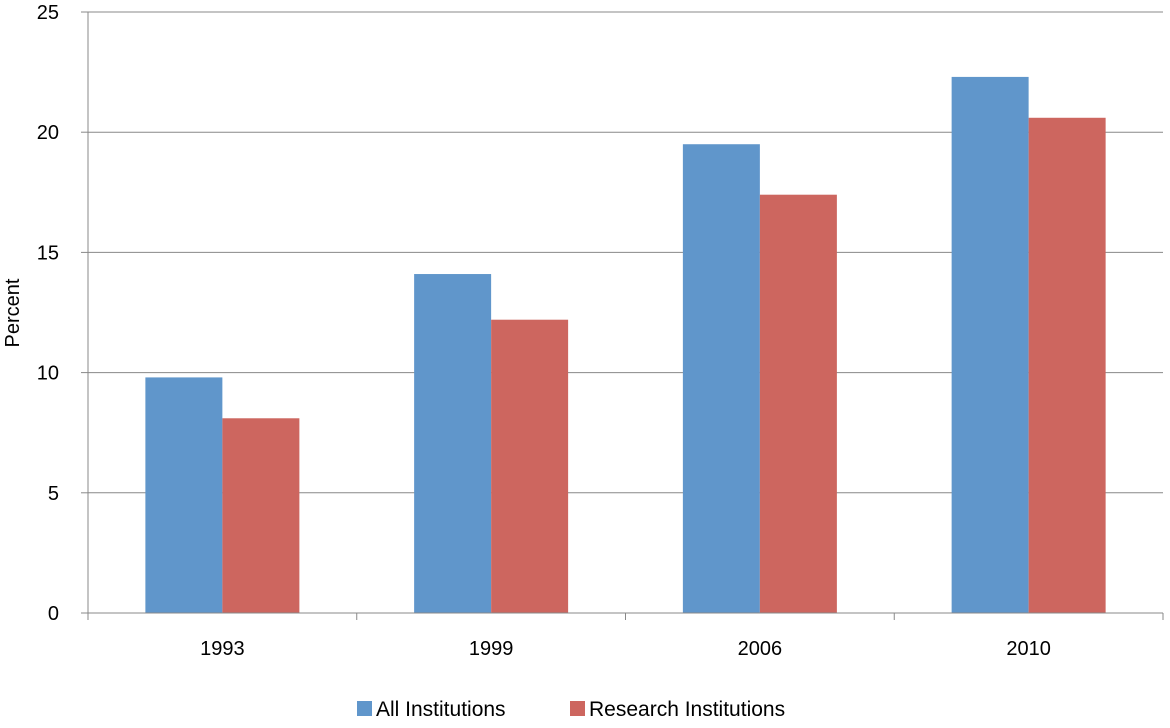 The height and width of the screenshot is (728, 1170). Describe the element at coordinates (13, 312) in the screenshot. I see `y-axis-title: Percent` at that location.